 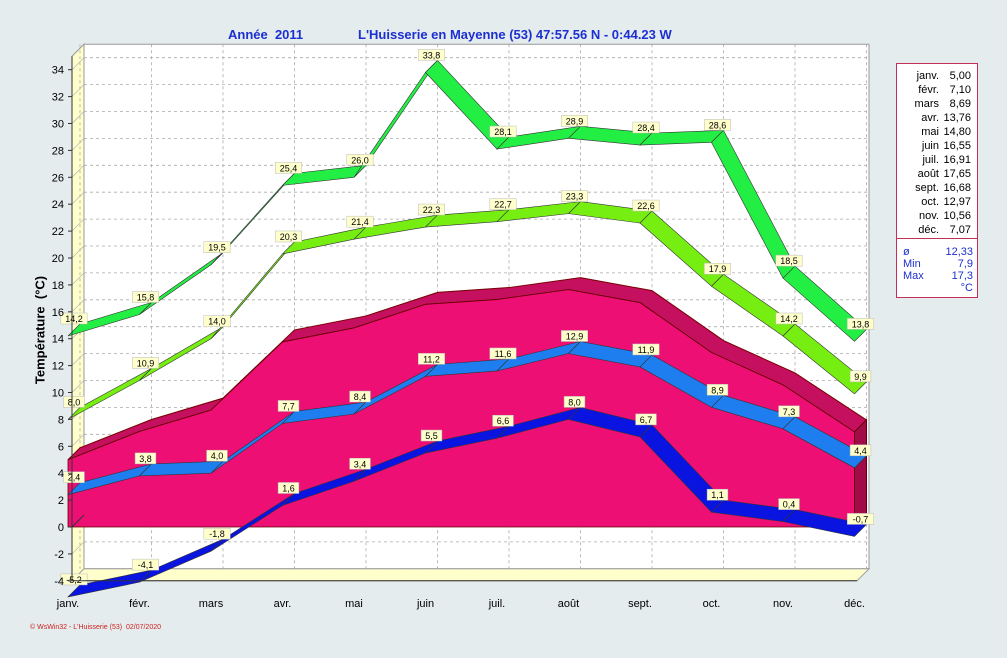 I want to click on data-label: 25,4, so click(x=289, y=168).